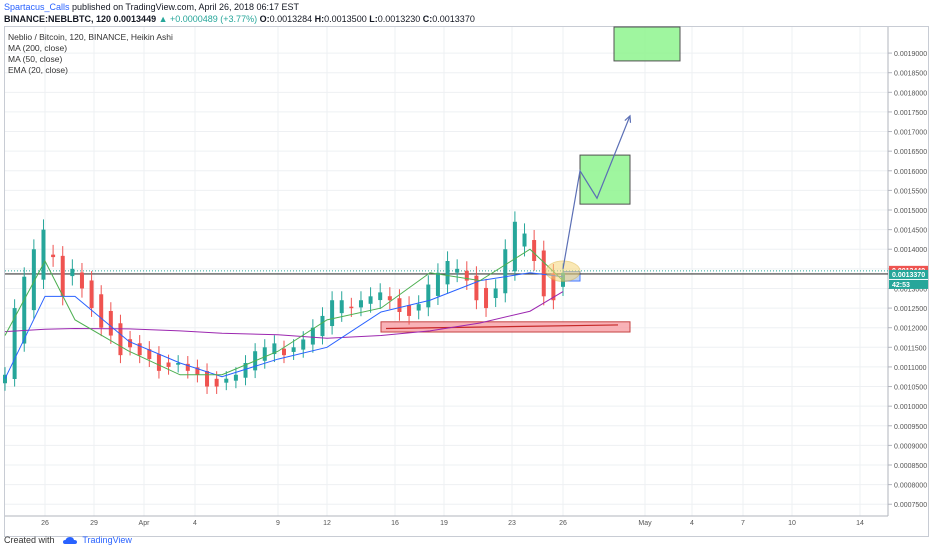 This screenshot has height=550, width=932. I want to click on footer: Created with TradingView, so click(68, 540).